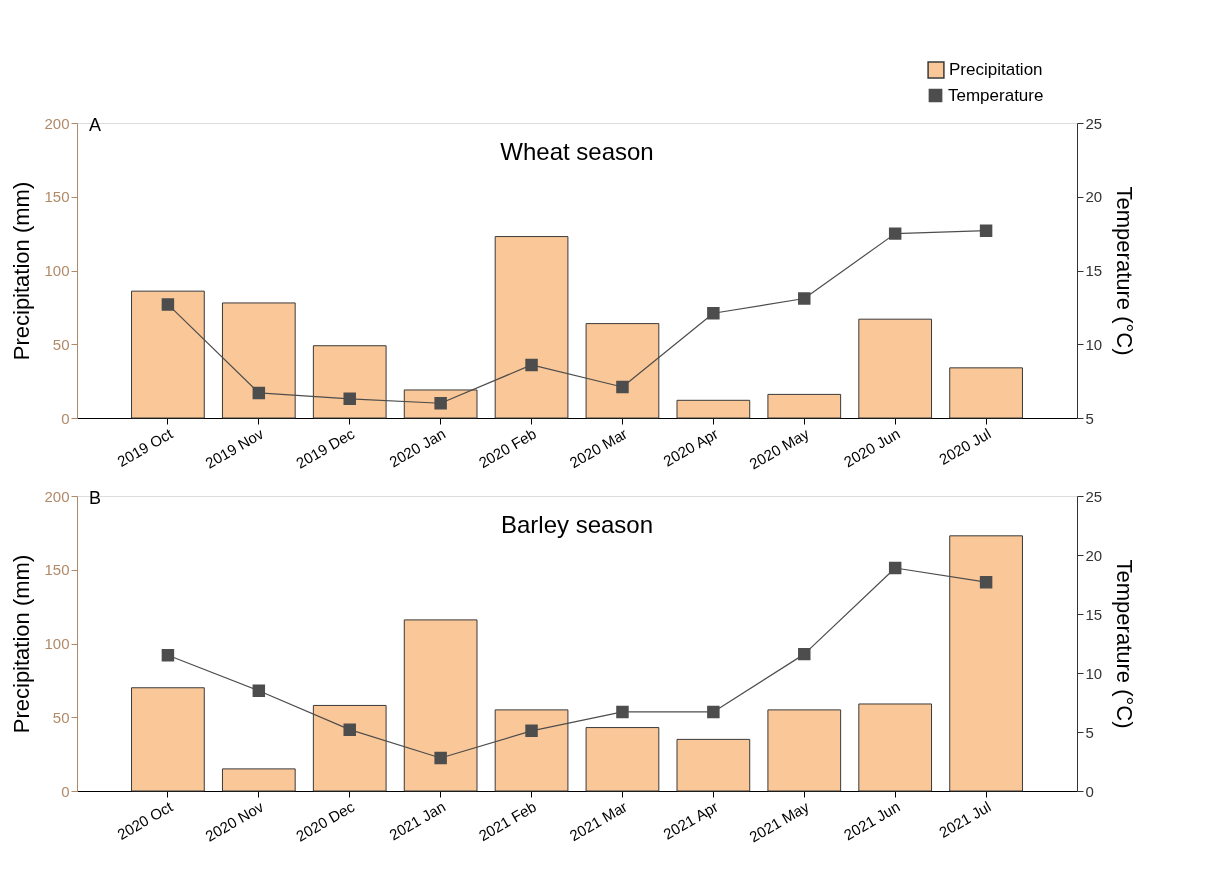  I want to click on x-tick-label: 2019 Oct, so click(145, 447).